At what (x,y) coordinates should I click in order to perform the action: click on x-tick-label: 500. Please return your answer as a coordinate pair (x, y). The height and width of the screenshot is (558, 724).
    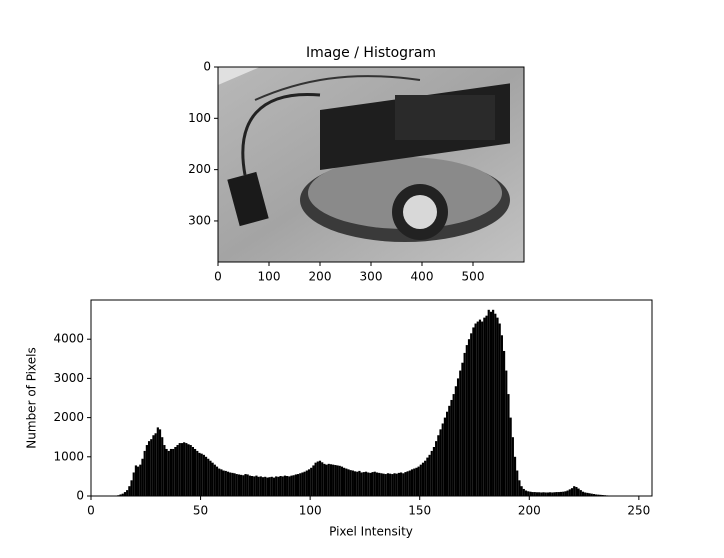
    Looking at the image, I should click on (473, 277).